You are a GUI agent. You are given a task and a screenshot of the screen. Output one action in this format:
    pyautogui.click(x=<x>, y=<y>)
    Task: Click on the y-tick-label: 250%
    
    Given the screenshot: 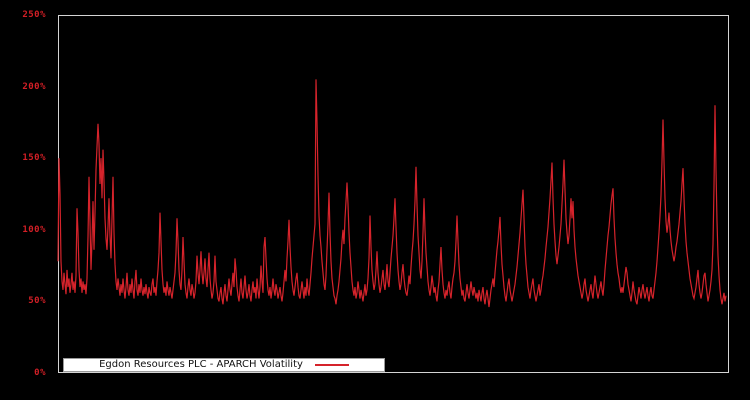 What is the action you would take?
    pyautogui.click(x=34, y=15)
    